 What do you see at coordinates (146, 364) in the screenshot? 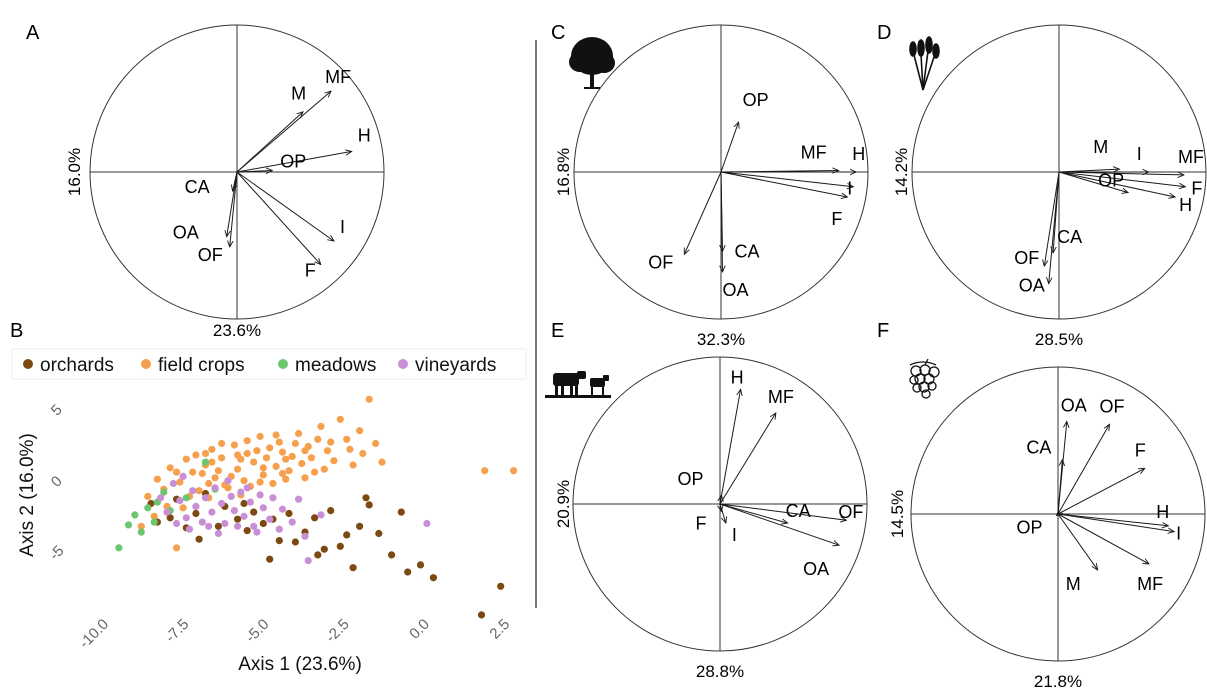
I see `legend-marker-field-crops` at bounding box center [146, 364].